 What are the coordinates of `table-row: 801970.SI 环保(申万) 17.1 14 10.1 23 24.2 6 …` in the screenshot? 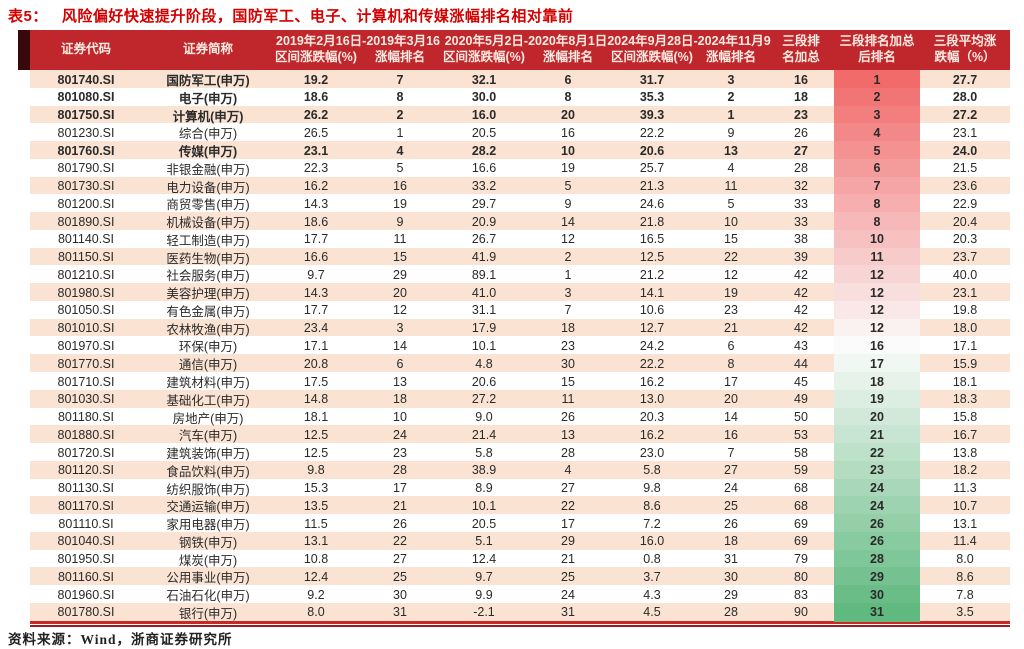 It's located at (520, 346).